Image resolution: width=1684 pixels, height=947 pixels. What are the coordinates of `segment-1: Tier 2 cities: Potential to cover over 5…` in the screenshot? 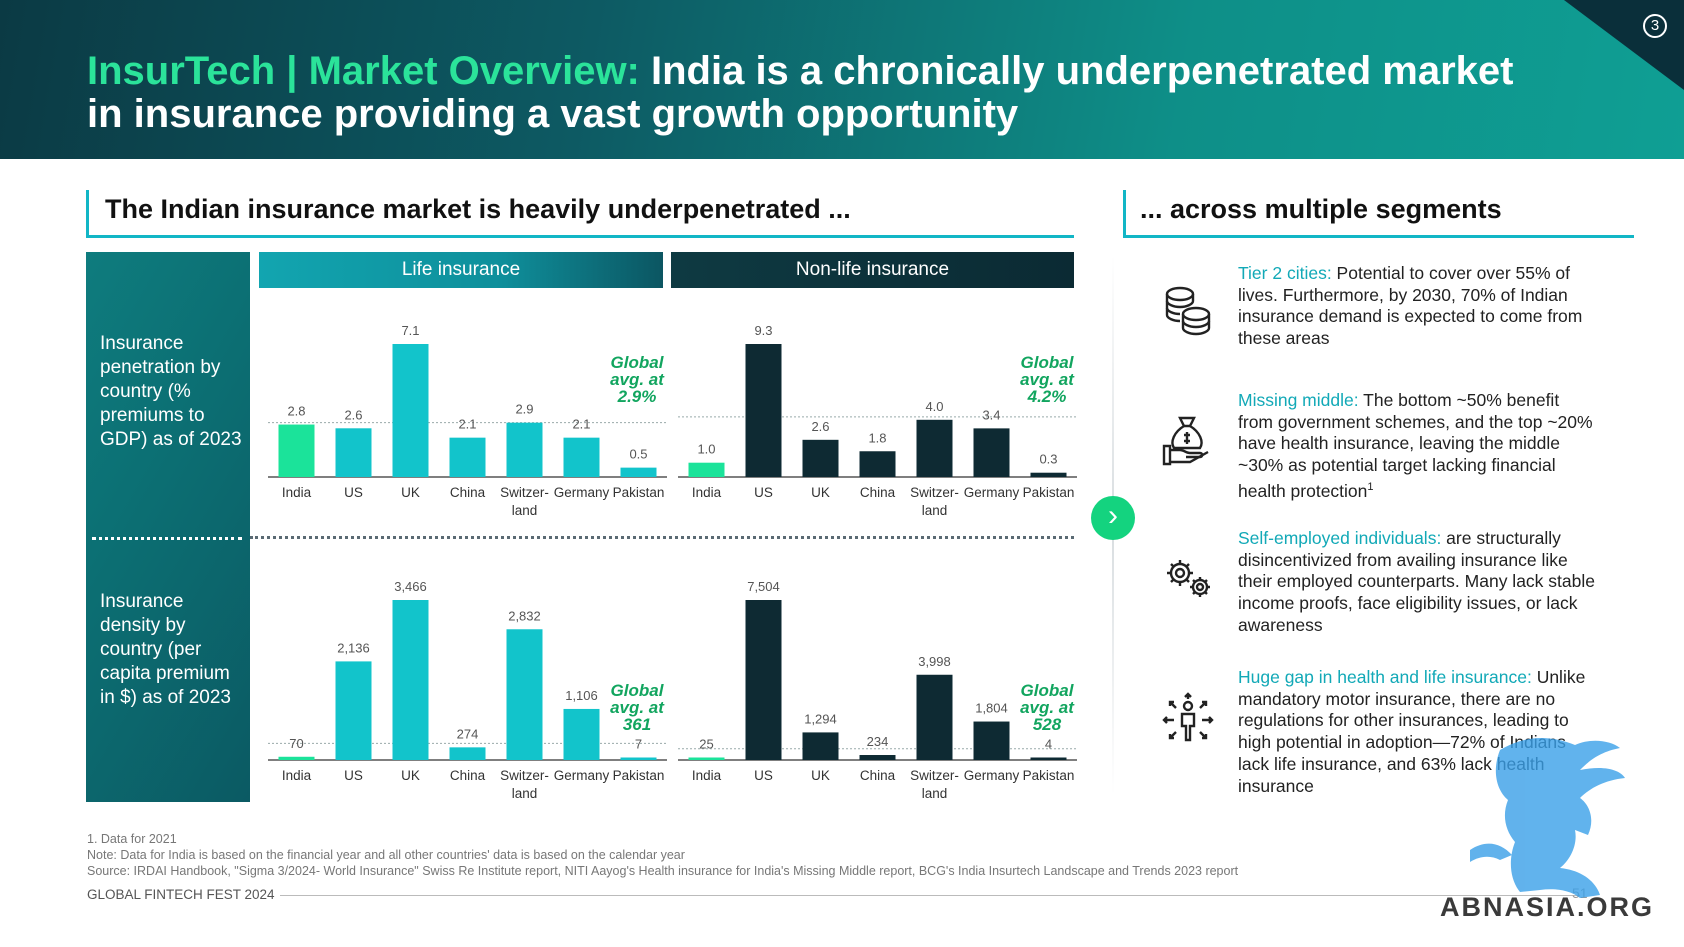 It's located at (1418, 306).